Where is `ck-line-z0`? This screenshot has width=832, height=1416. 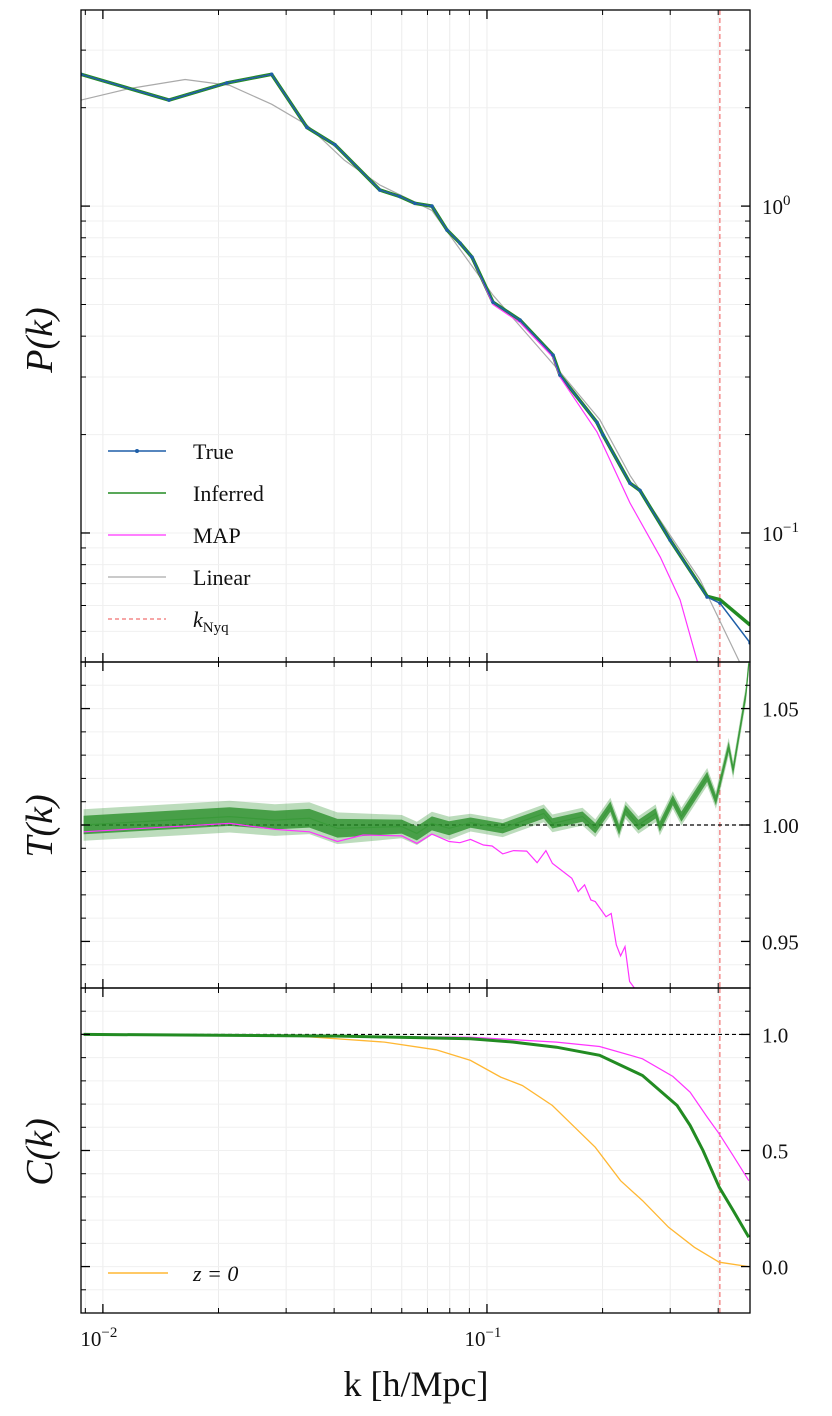 ck-line-z0 is located at coordinates (416, 1150).